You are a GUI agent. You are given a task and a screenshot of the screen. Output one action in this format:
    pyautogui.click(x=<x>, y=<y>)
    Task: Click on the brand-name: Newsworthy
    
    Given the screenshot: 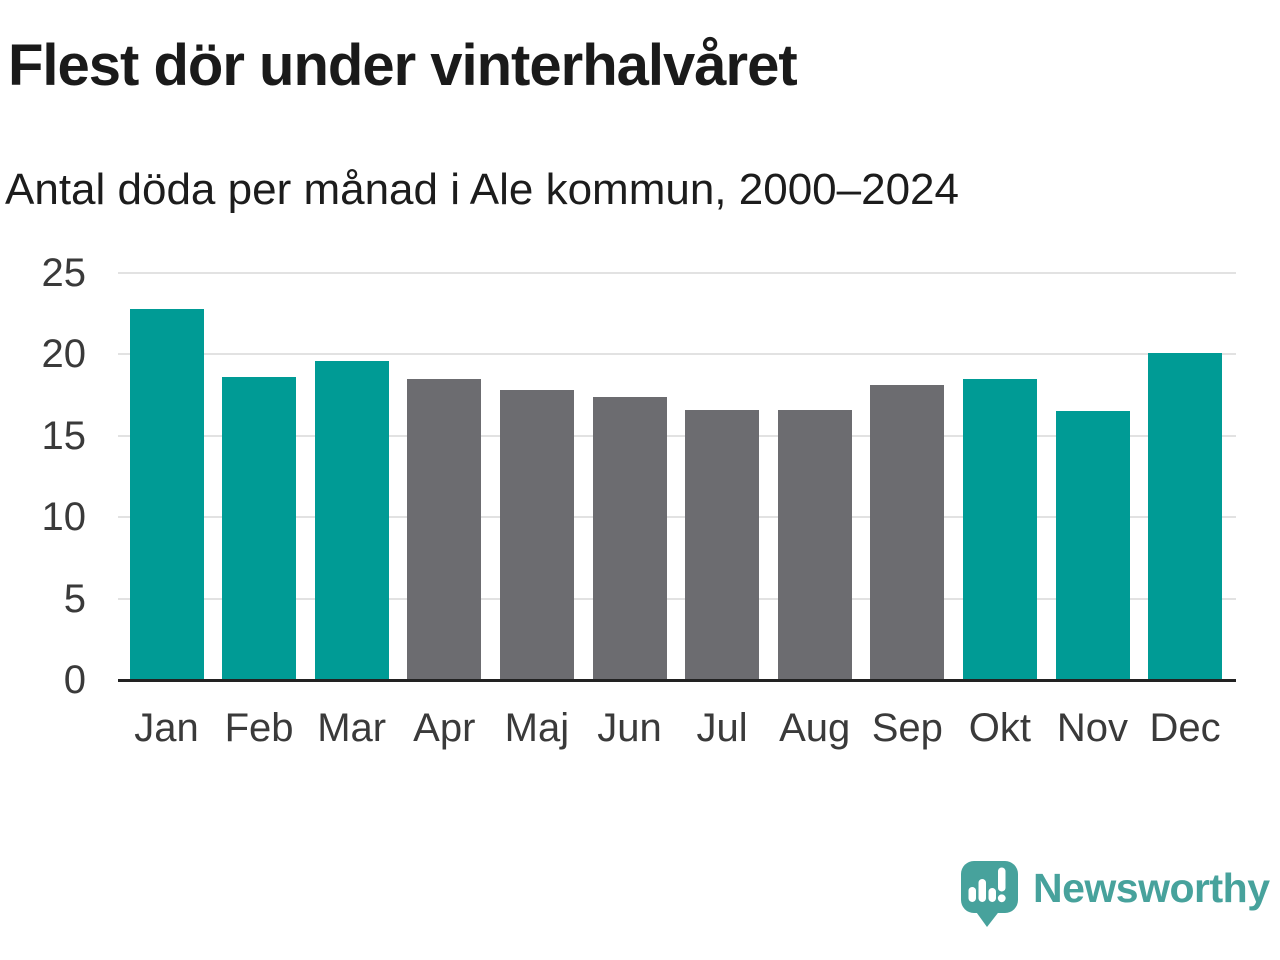 What is the action you would take?
    pyautogui.click(x=1151, y=888)
    